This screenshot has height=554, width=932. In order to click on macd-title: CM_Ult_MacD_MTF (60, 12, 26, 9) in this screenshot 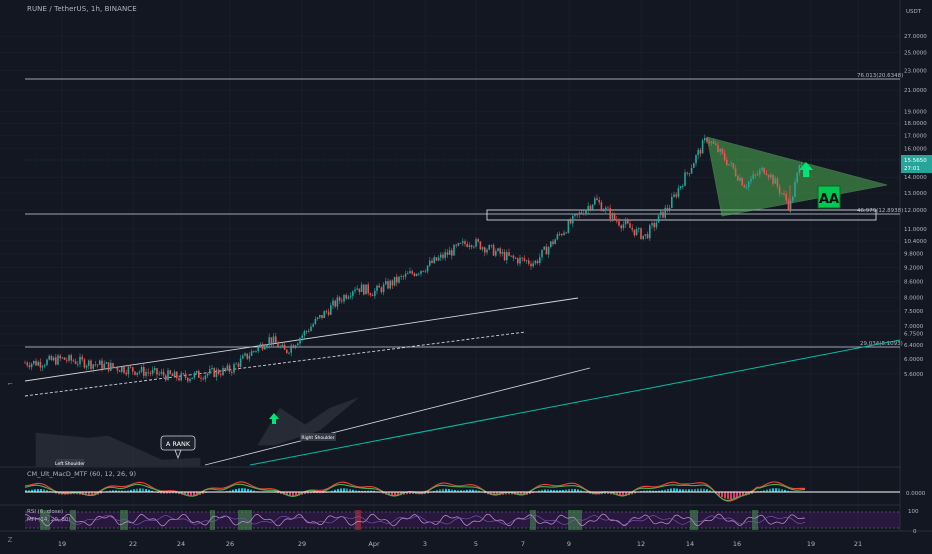, I will do `click(81, 474)`.